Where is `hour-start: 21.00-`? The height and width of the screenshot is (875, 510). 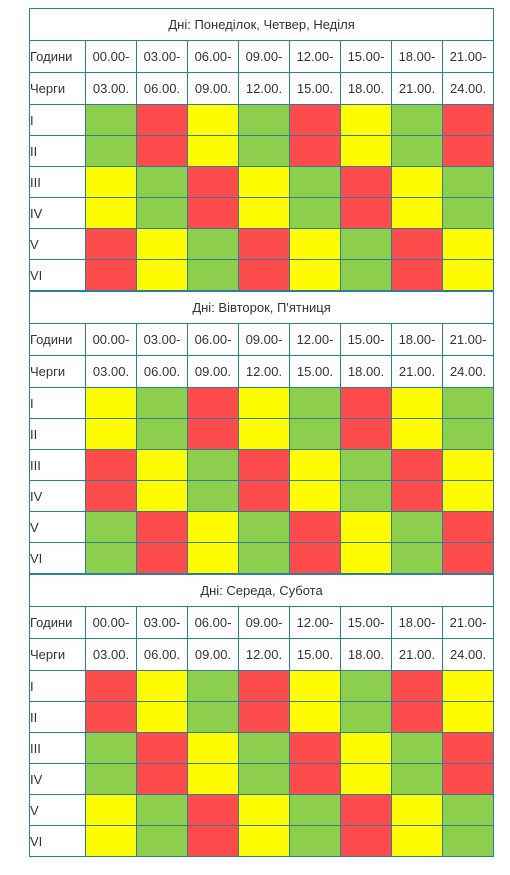
hour-start: 21.00- is located at coordinates (468, 339).